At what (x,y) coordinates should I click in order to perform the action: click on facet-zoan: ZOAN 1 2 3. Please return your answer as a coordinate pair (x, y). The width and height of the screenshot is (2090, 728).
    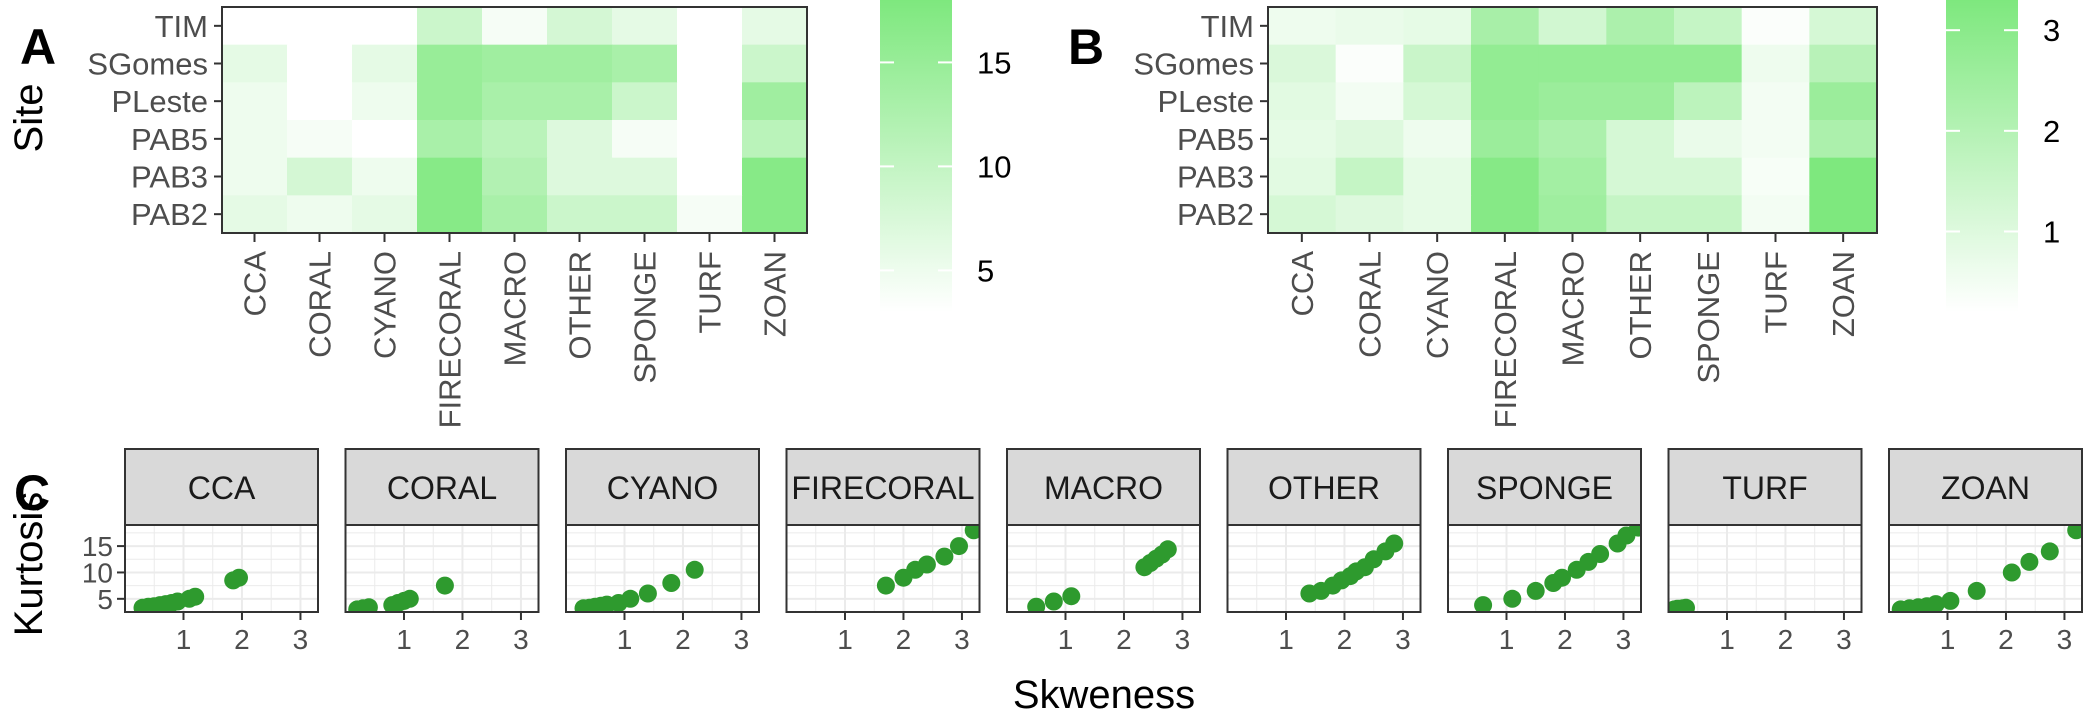
    Looking at the image, I should click on (1985, 551).